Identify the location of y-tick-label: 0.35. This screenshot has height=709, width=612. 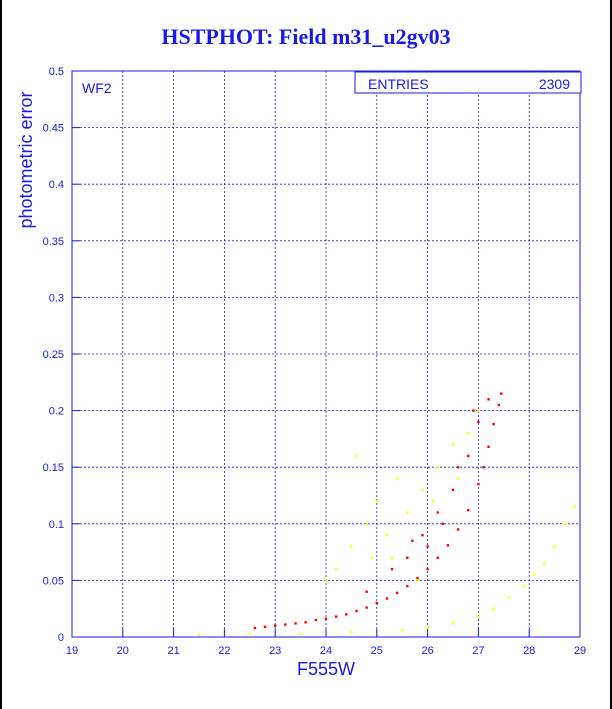
(53, 242).